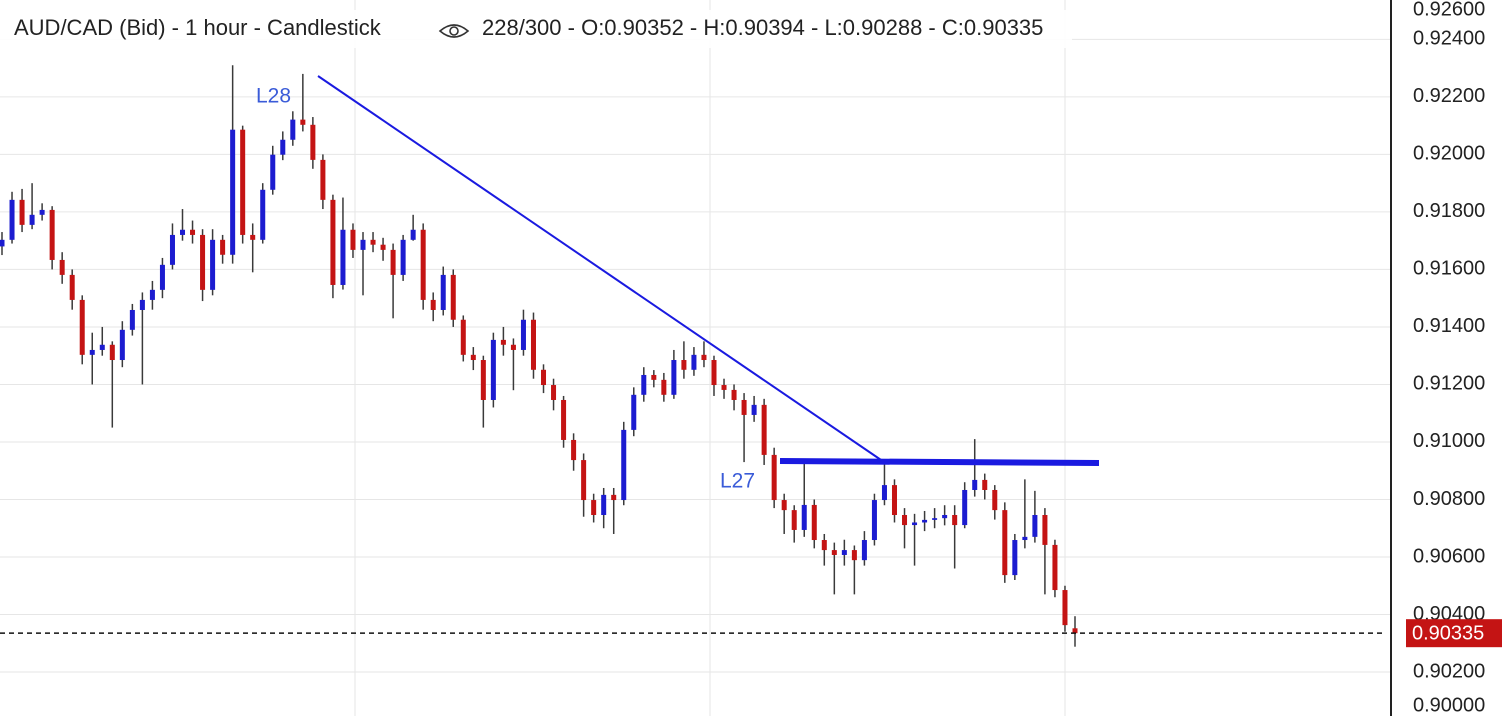  What do you see at coordinates (1449, 96) in the screenshot?
I see `y-tick-label: 0.92200` at bounding box center [1449, 96].